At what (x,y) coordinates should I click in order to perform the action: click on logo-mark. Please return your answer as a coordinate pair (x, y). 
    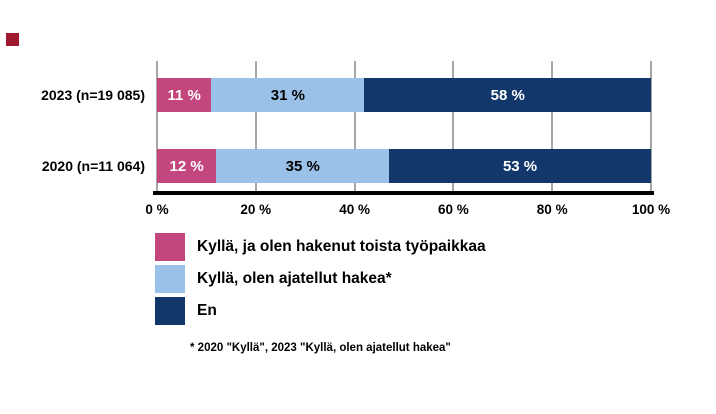
    Looking at the image, I should click on (12, 39).